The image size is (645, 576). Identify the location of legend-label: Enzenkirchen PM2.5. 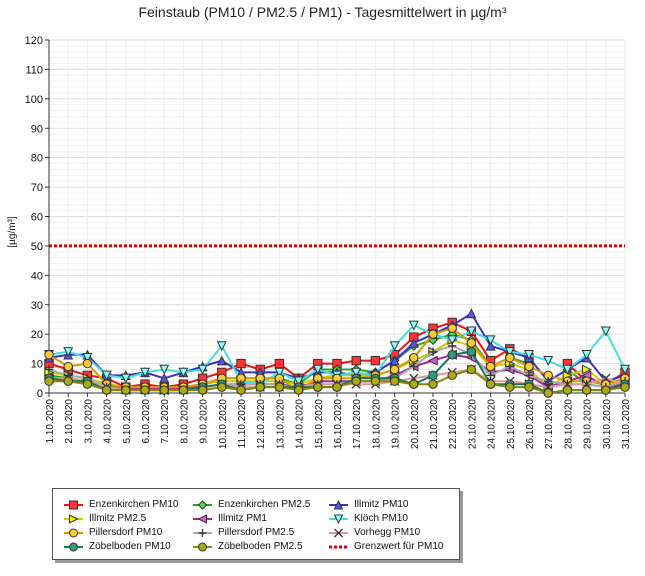
(264, 504).